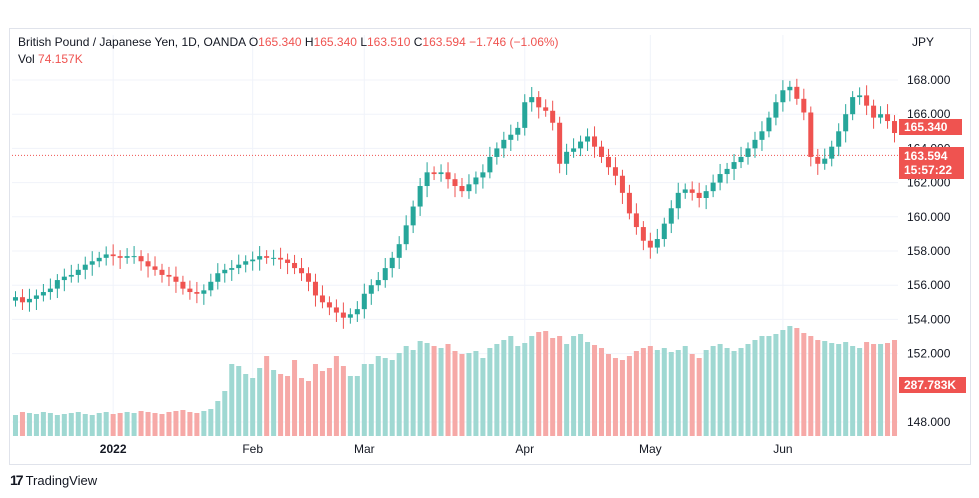 The width and height of the screenshot is (979, 498). Describe the element at coordinates (929, 285) in the screenshot. I see `y-tick-label: 156.000` at that location.